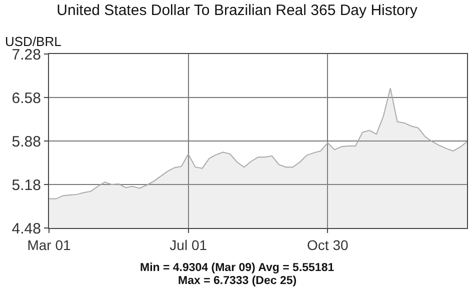 The width and height of the screenshot is (474, 292). What do you see at coordinates (327, 244) in the screenshot?
I see `x-tick-label: Oct 30` at bounding box center [327, 244].